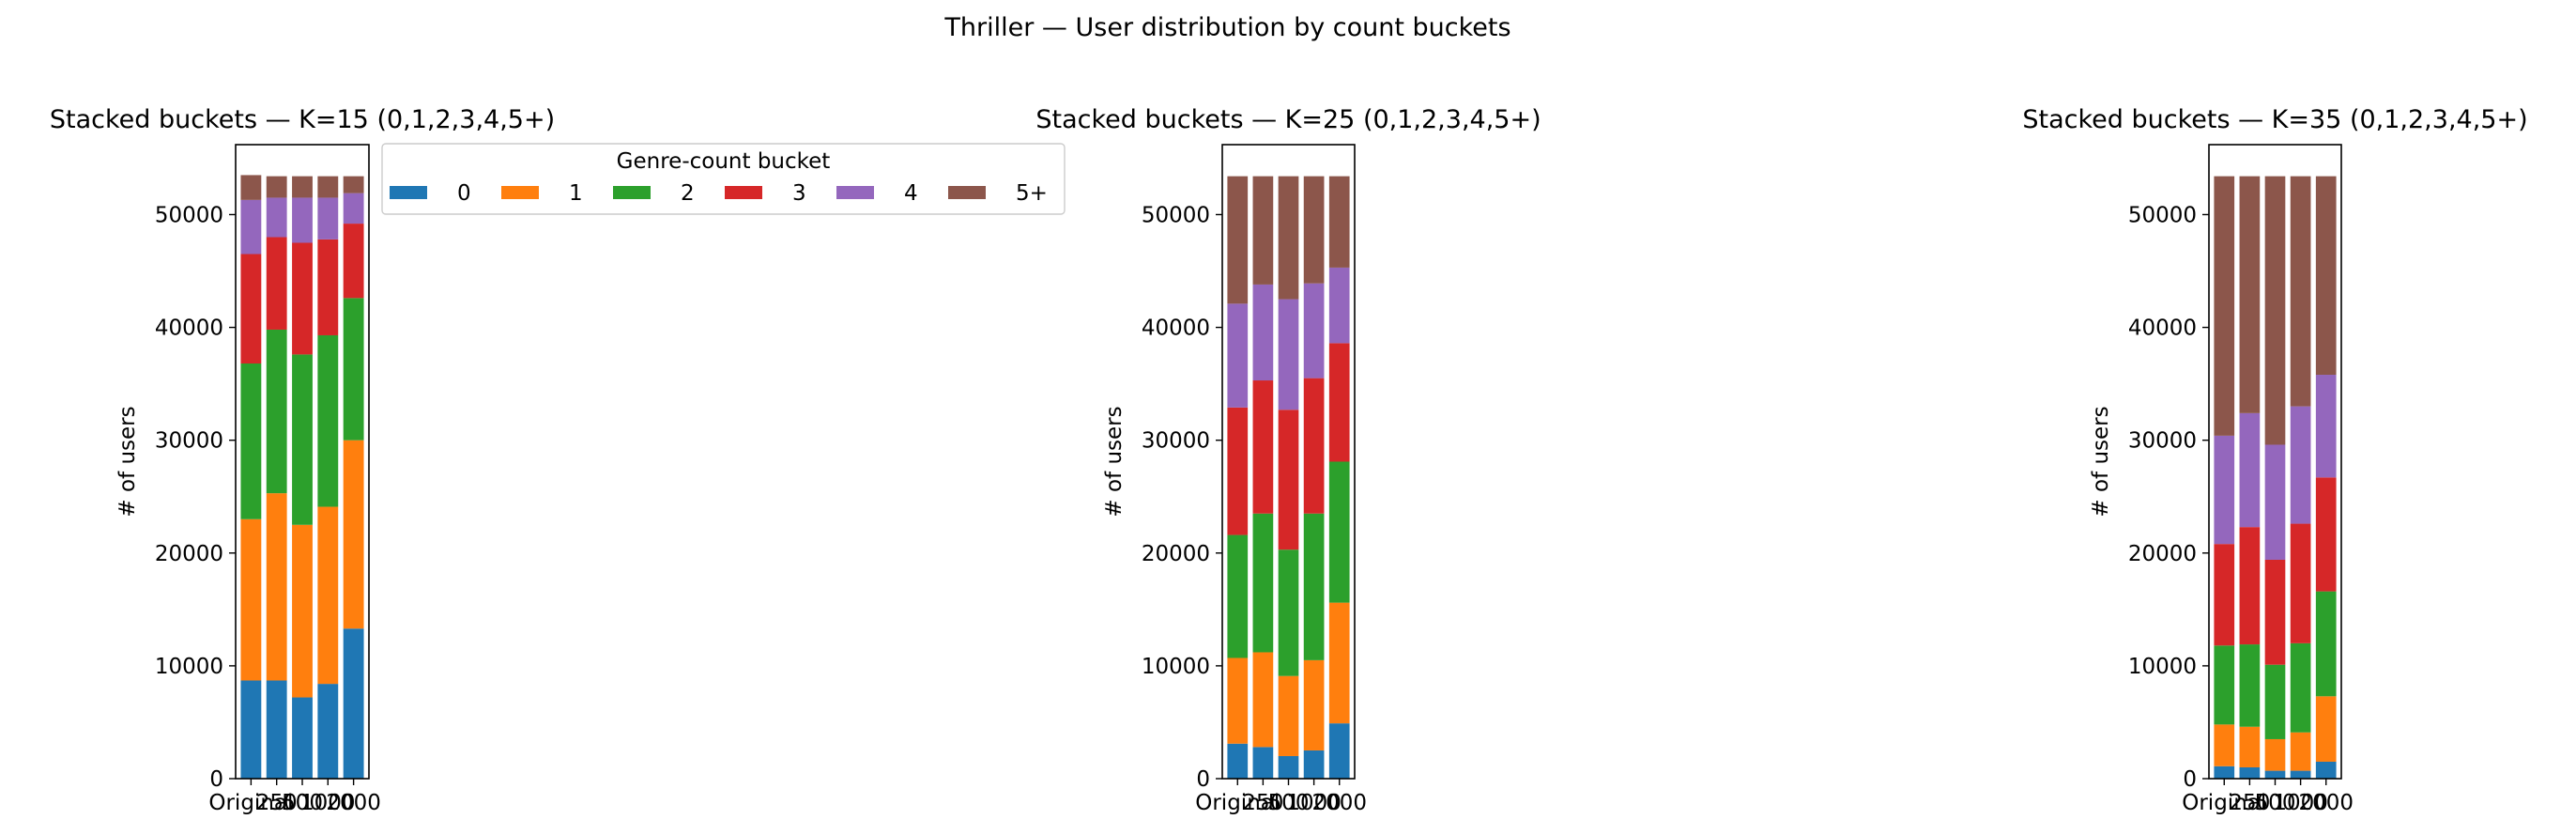 The width and height of the screenshot is (2576, 835). Describe the element at coordinates (911, 193) in the screenshot. I see `legend-label: 4` at that location.